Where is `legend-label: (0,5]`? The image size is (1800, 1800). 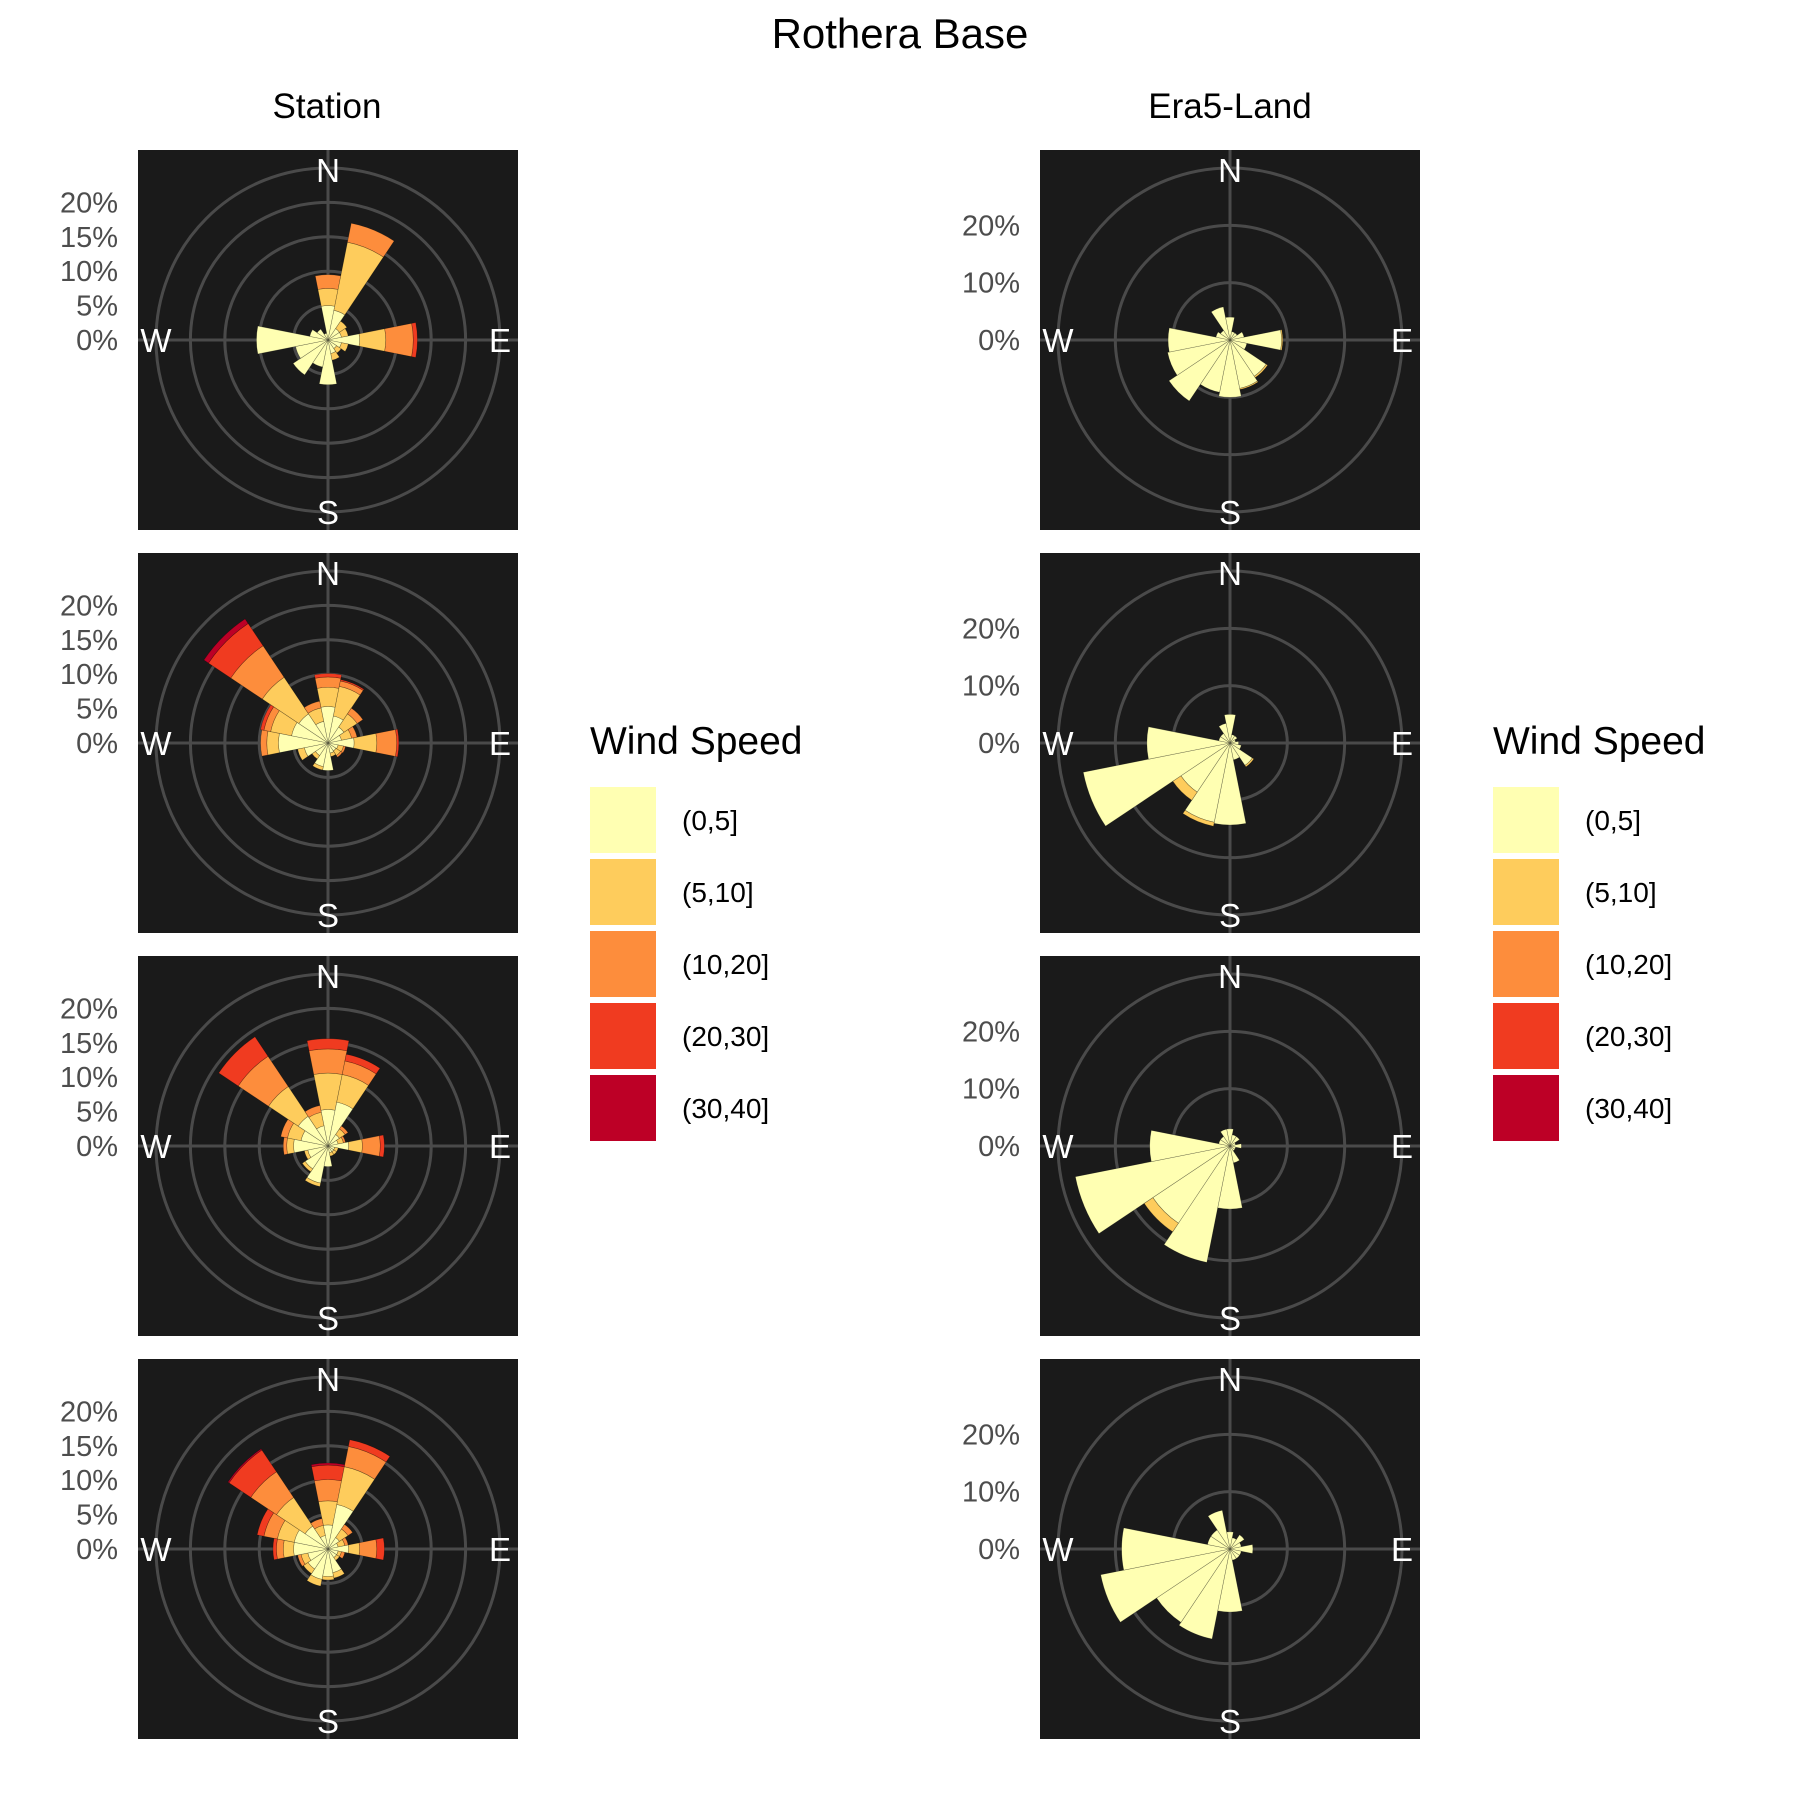
legend-label: (0,5] is located at coordinates (1613, 820).